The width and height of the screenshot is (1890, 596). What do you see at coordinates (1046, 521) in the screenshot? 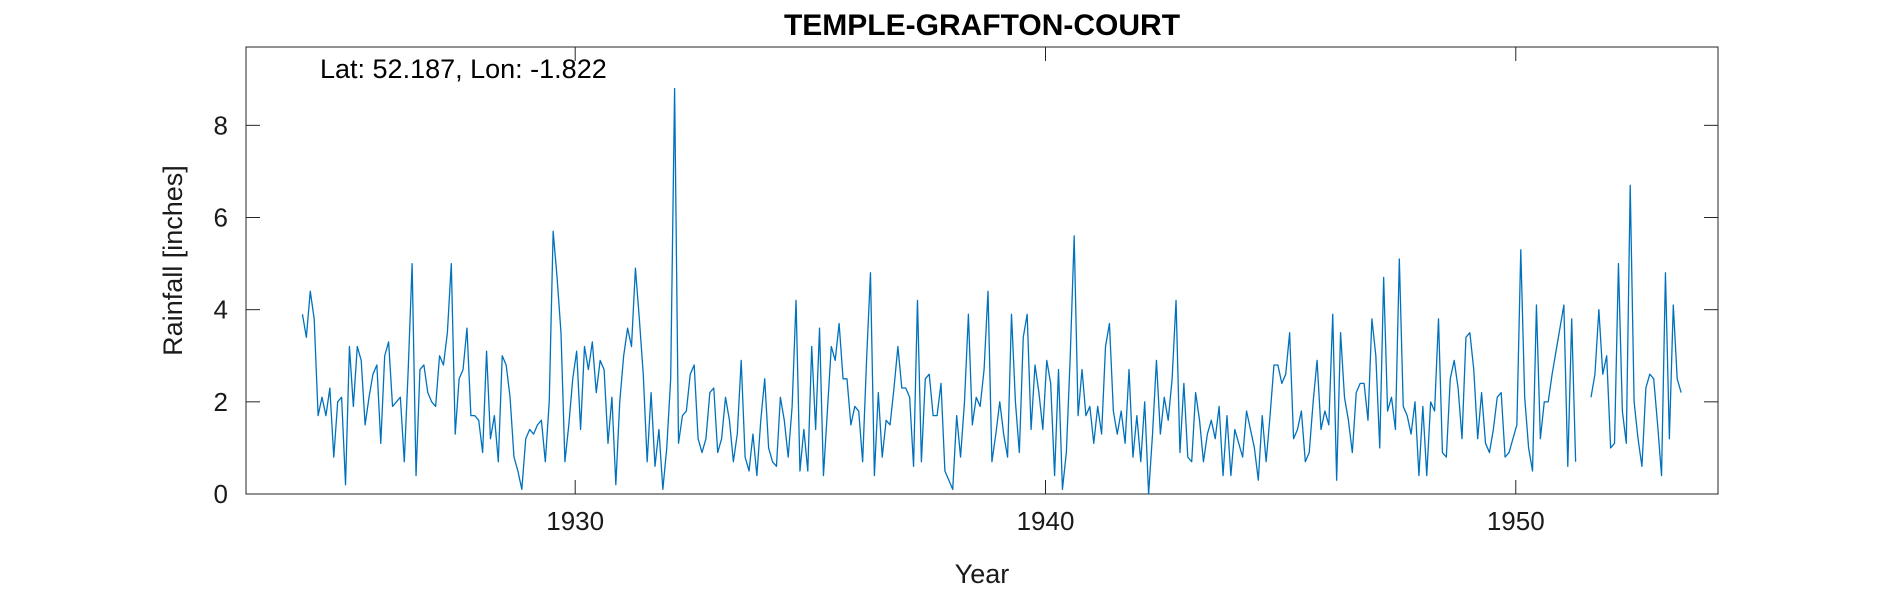
I see `x-tick-label: 1940` at bounding box center [1046, 521].